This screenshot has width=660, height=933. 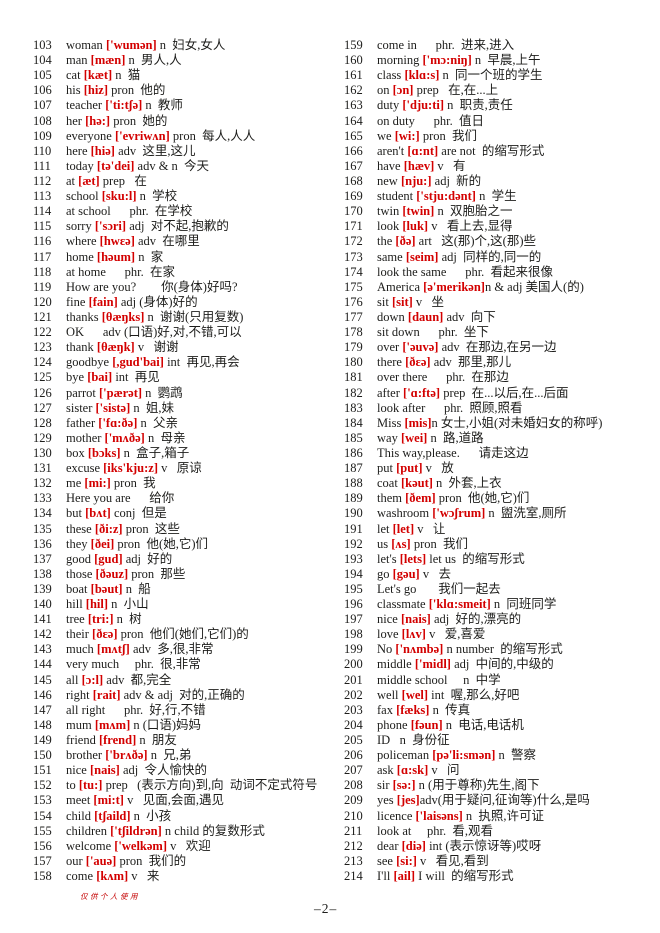 I want to click on entry-meaning: adv 那里,那儿, so click(x=471, y=362).